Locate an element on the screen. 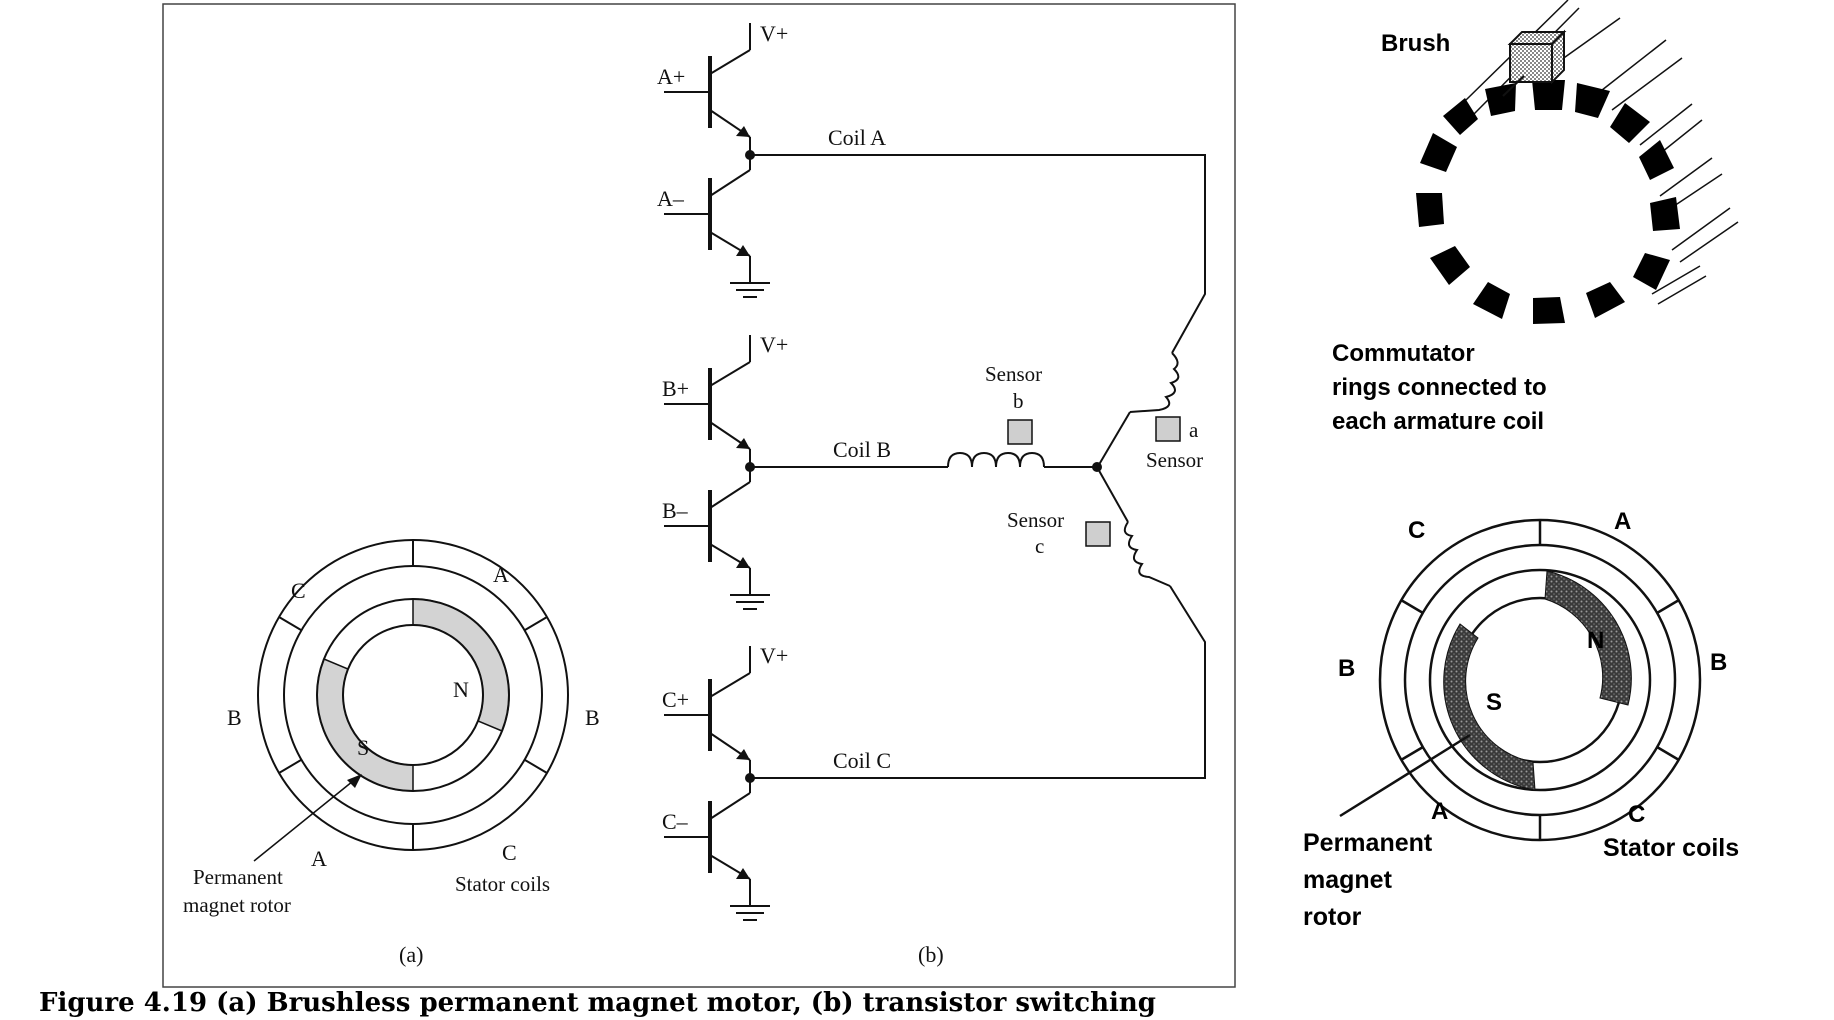 Image resolution: width=1834 pixels, height=1020 pixels. right-stator-label-a-bottom: A is located at coordinates (1439, 811).